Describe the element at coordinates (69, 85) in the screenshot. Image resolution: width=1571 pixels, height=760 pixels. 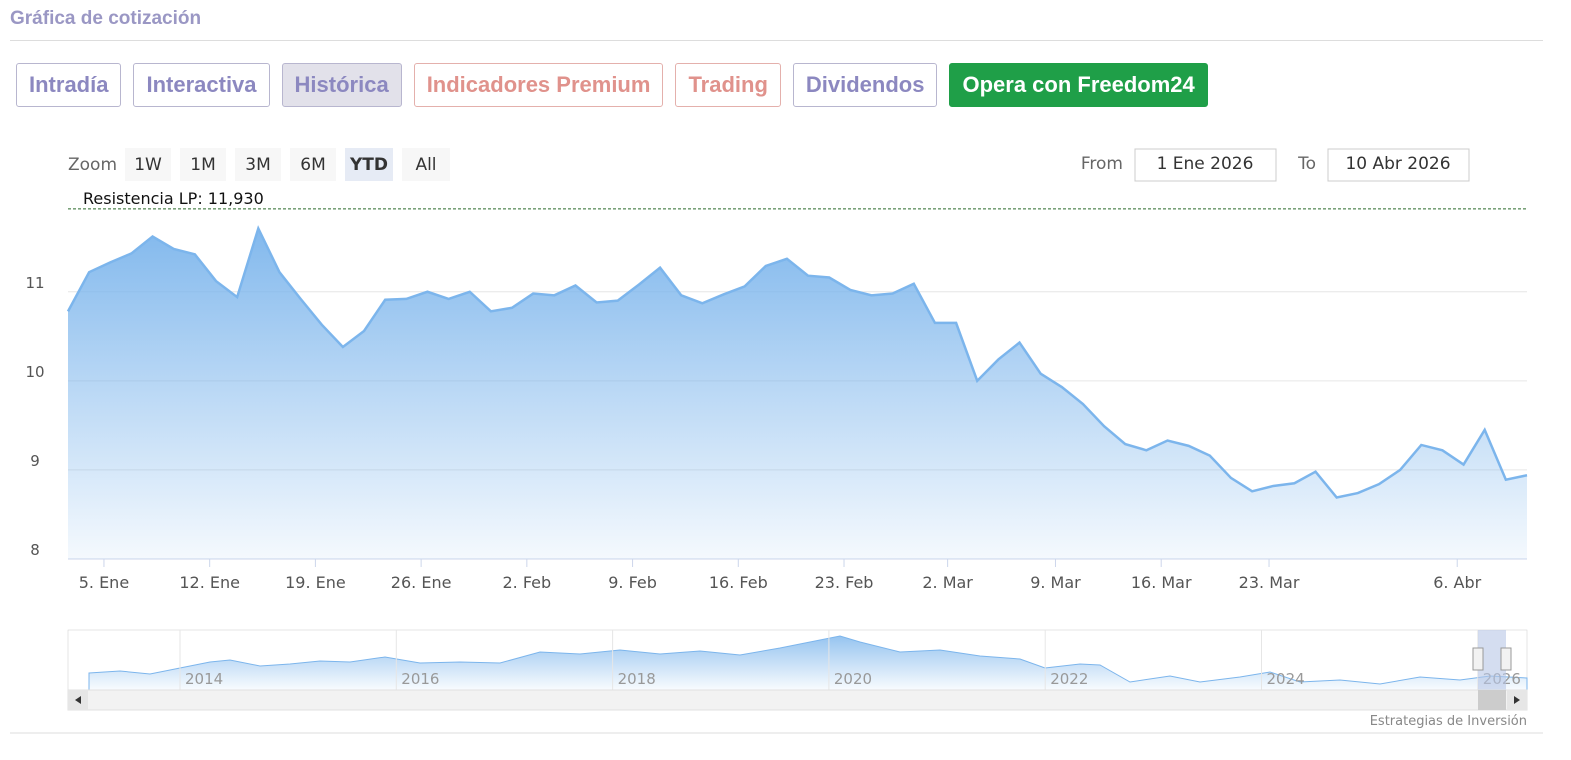
I see `tab: Intradía` at that location.